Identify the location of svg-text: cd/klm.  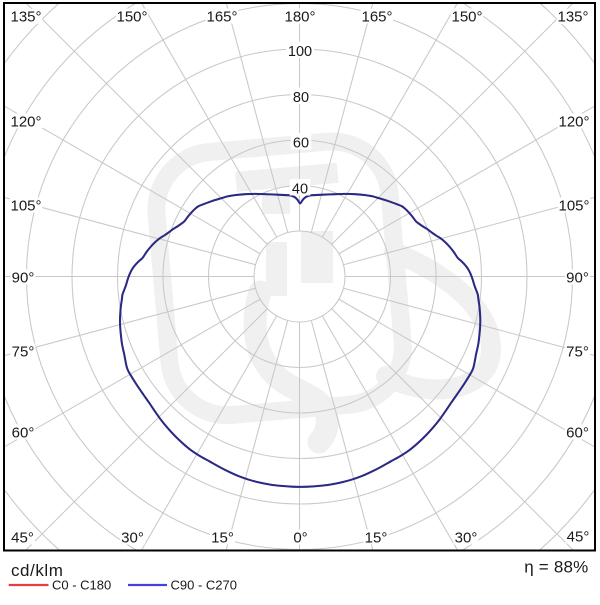
(37, 570).